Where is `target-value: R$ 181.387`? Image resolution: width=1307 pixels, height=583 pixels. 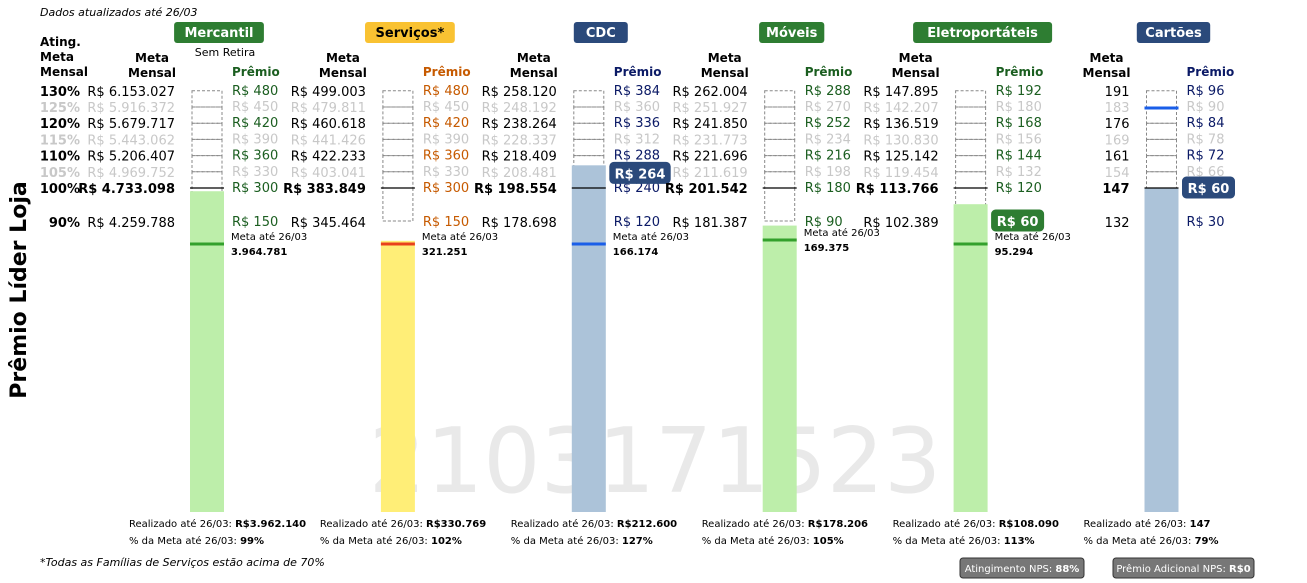
target-value: R$ 181.387 is located at coordinates (709, 223).